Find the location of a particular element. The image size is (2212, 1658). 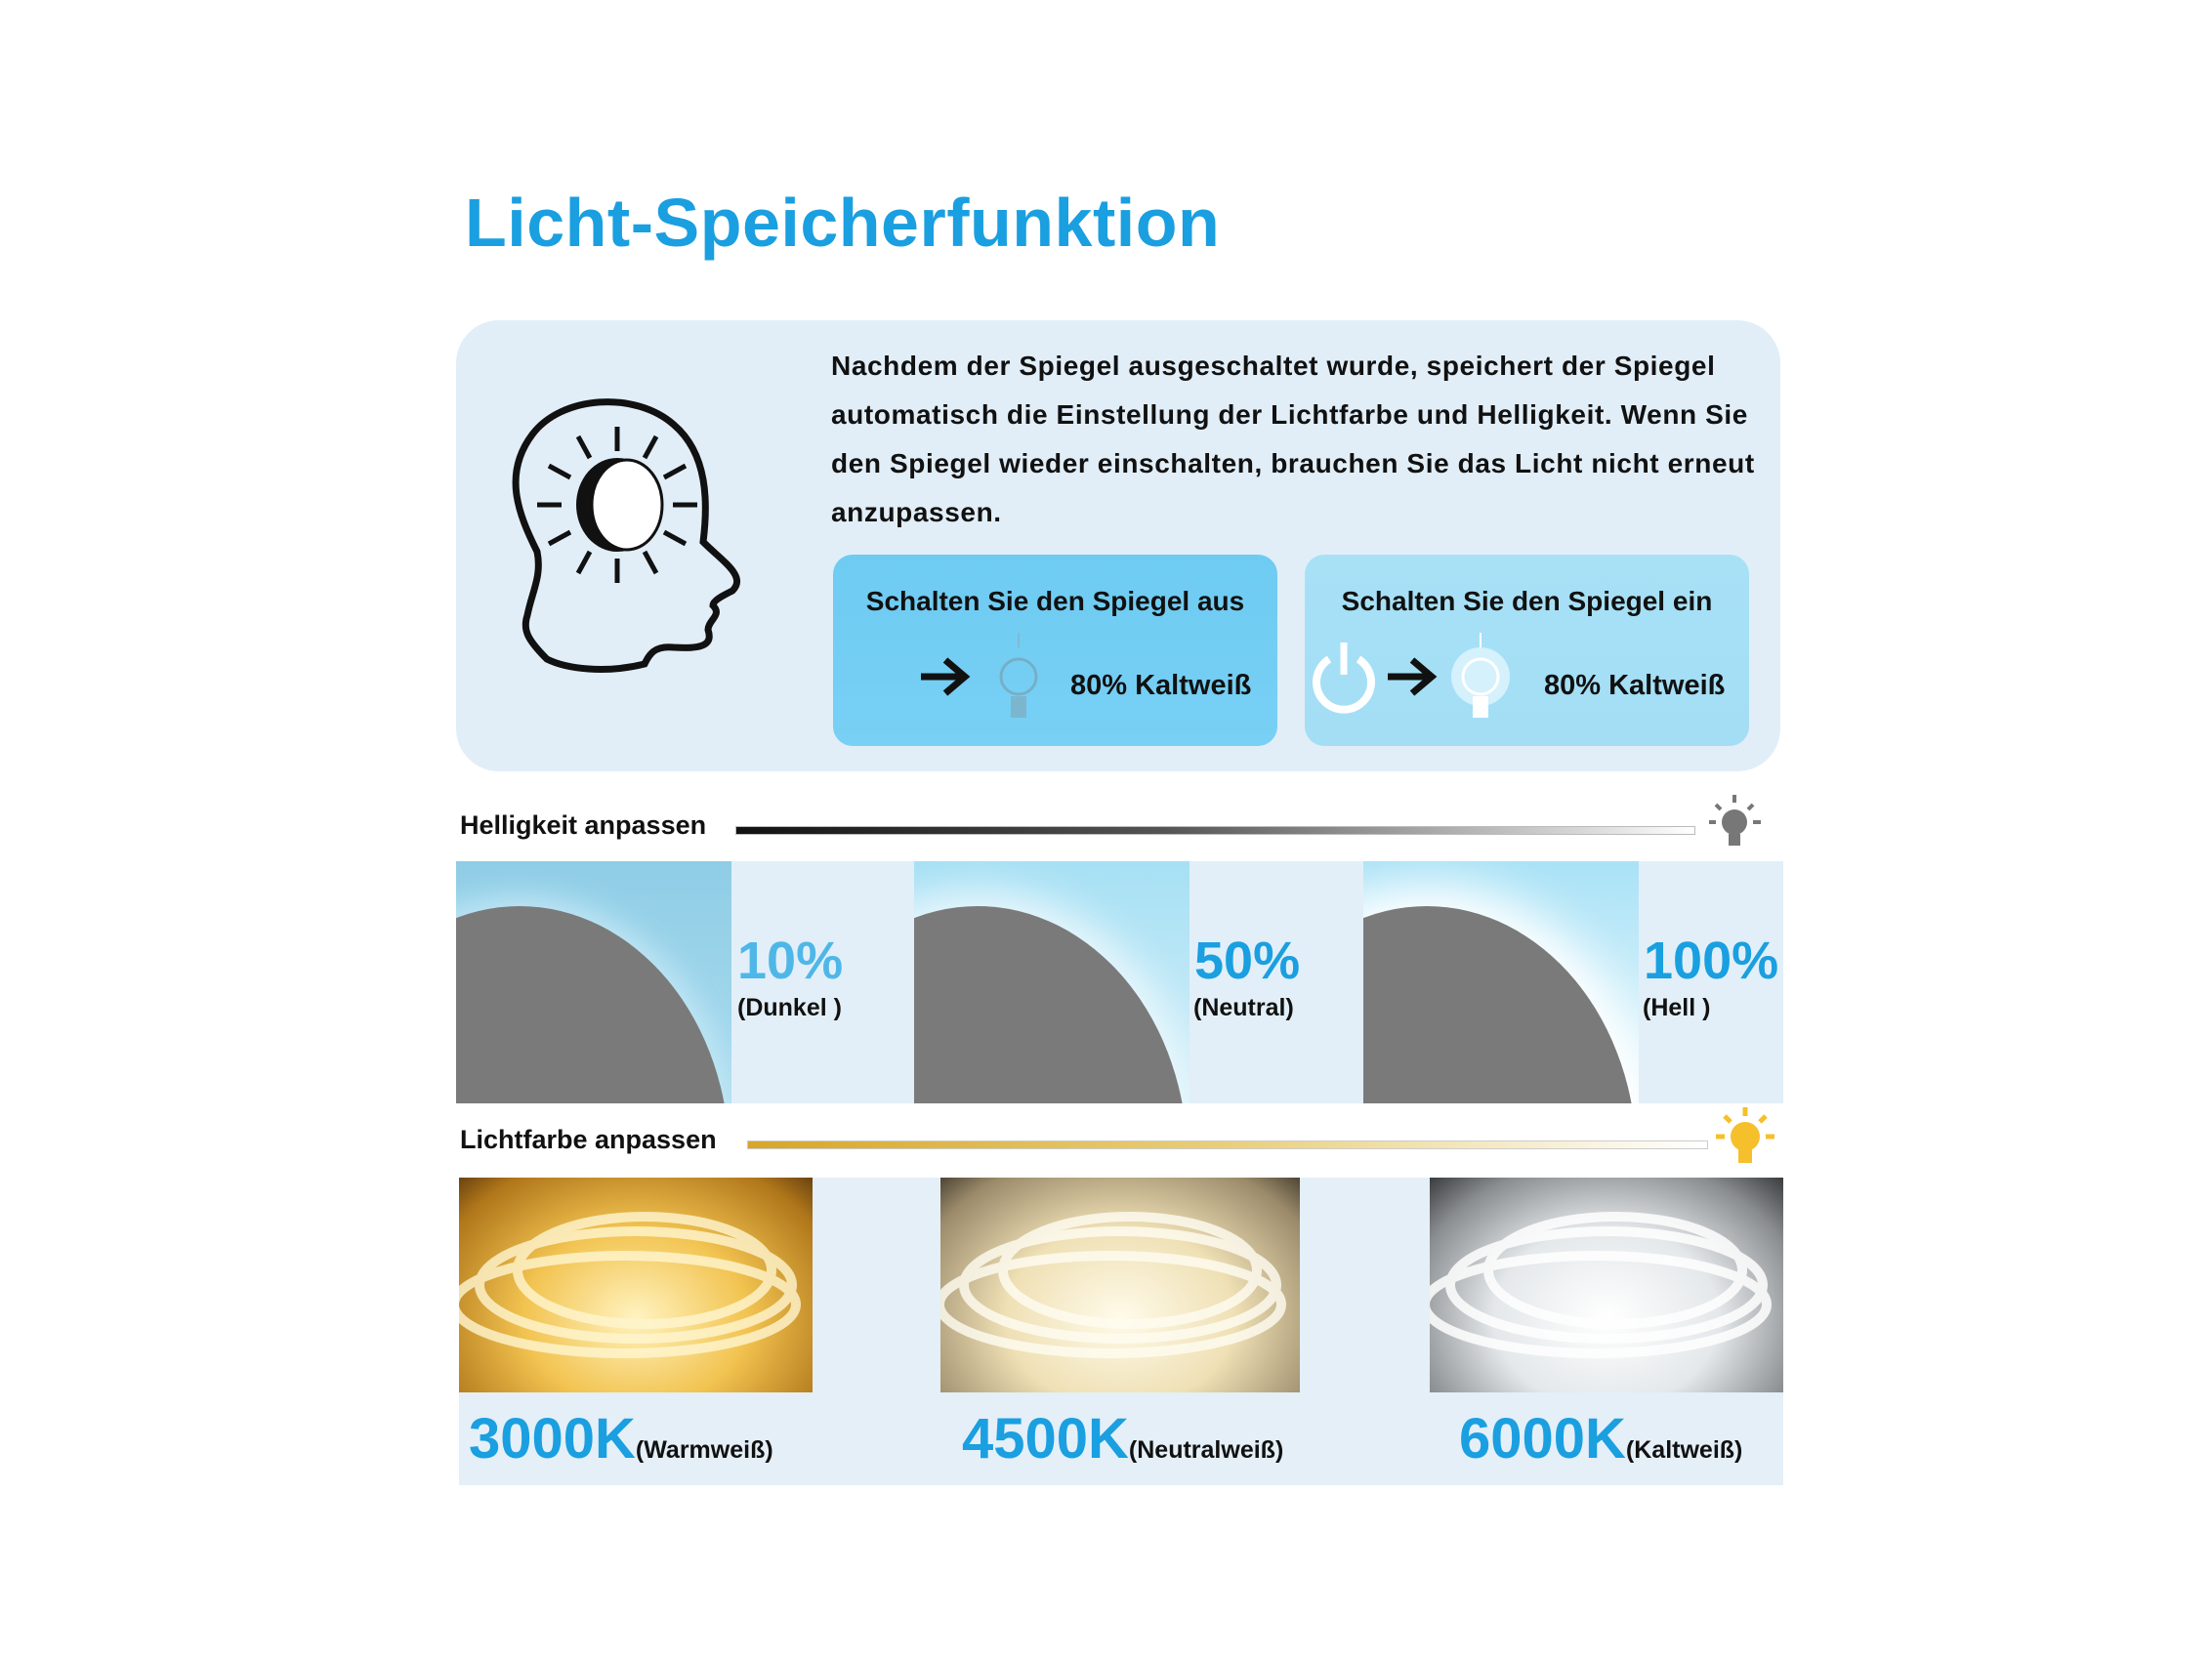

step-label: Schalten Sie den Spiegel ein is located at coordinates (1527, 601).